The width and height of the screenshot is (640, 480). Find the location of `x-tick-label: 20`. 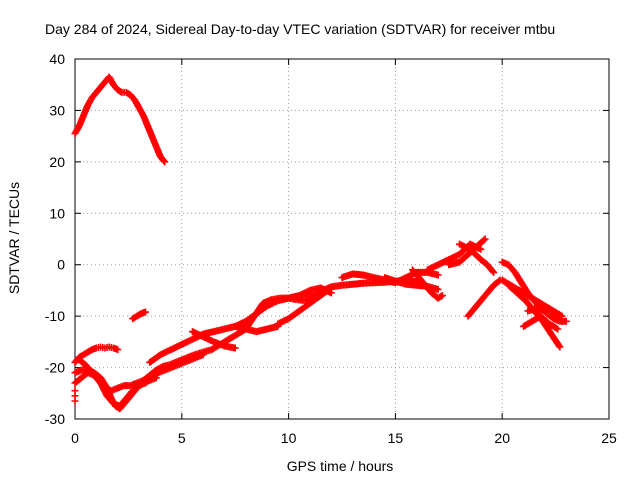

x-tick-label: 20 is located at coordinates (502, 438).